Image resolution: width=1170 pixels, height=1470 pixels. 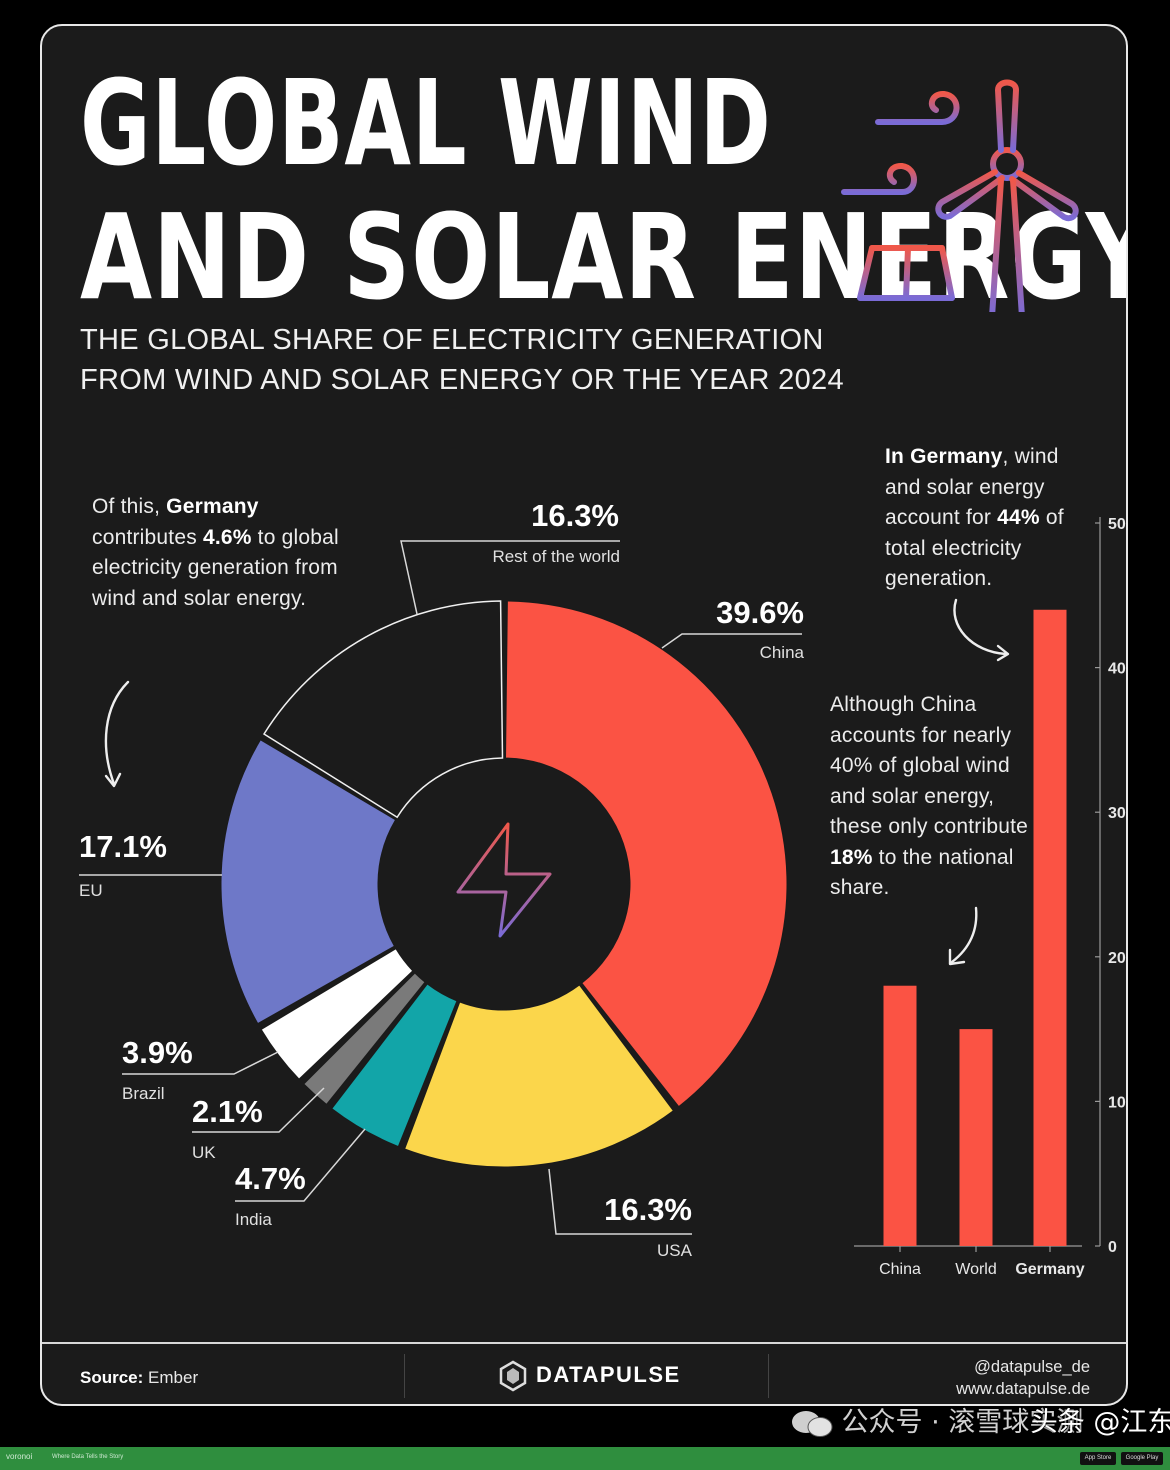 I want to click on social-handle: @datapulse_de, so click(x=1032, y=1367).